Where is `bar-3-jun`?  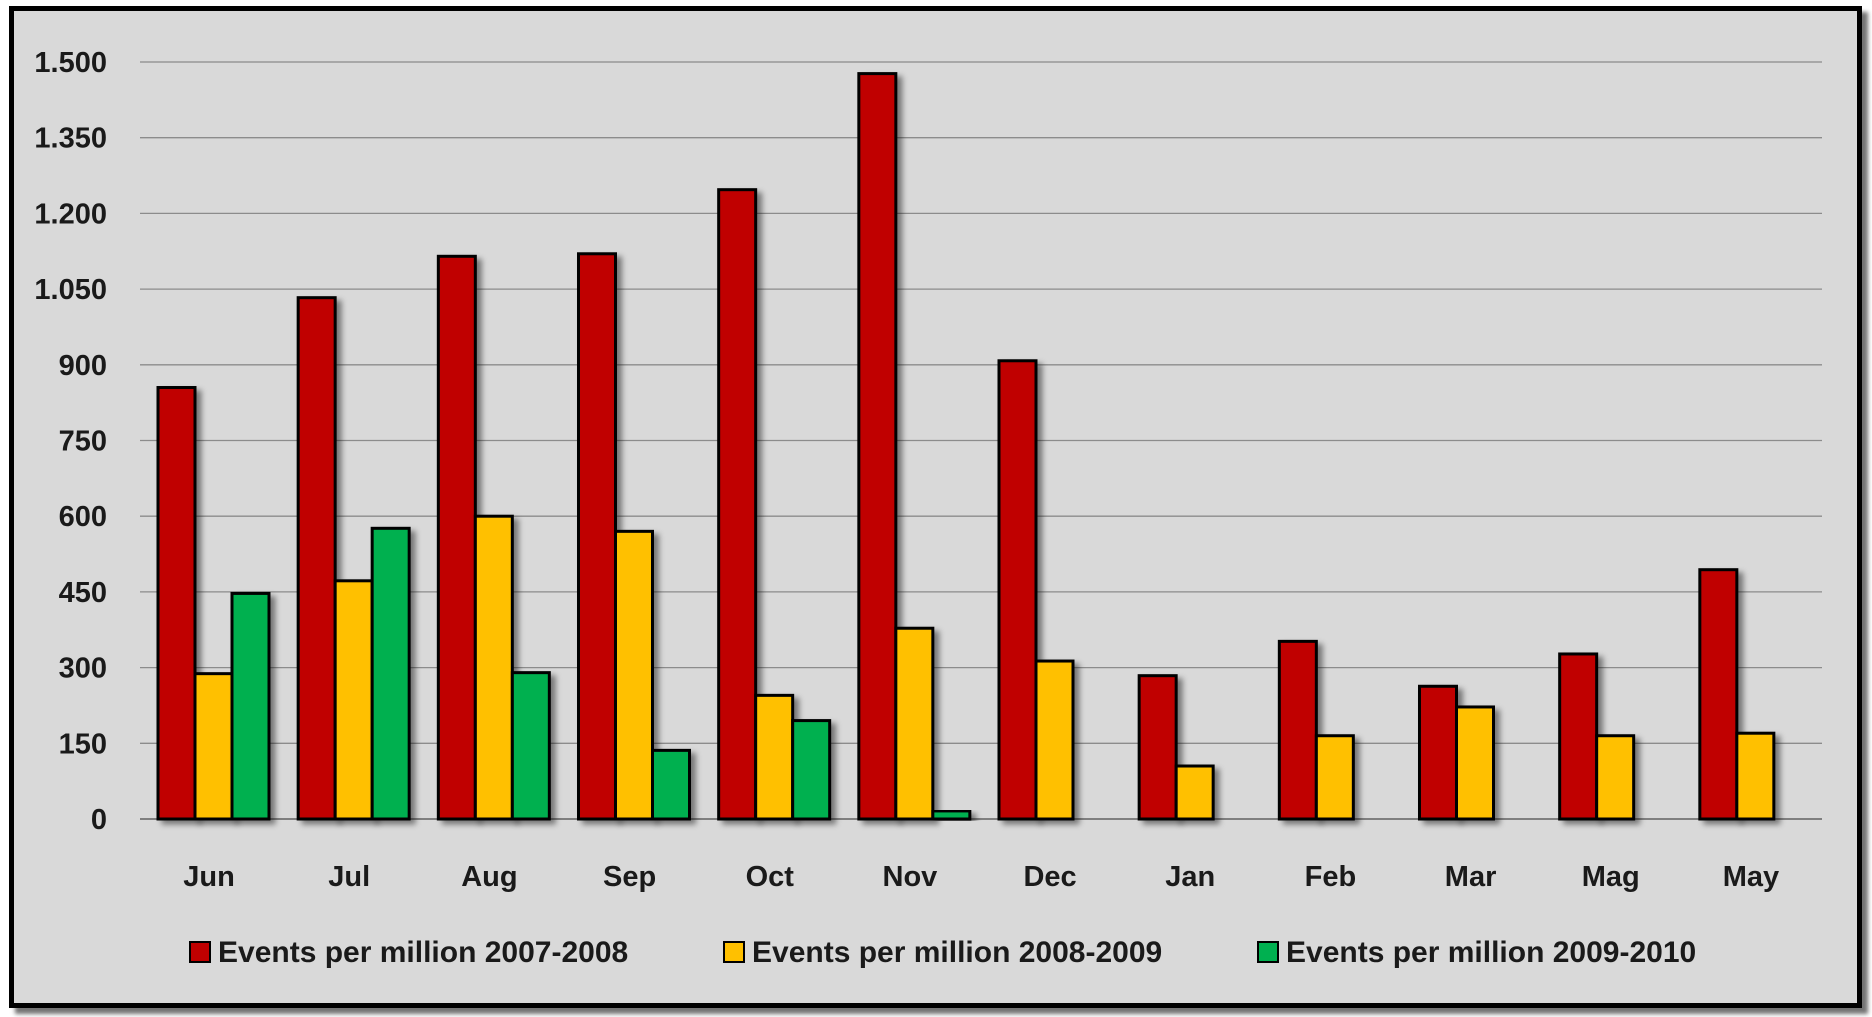 bar-3-jun is located at coordinates (250, 706).